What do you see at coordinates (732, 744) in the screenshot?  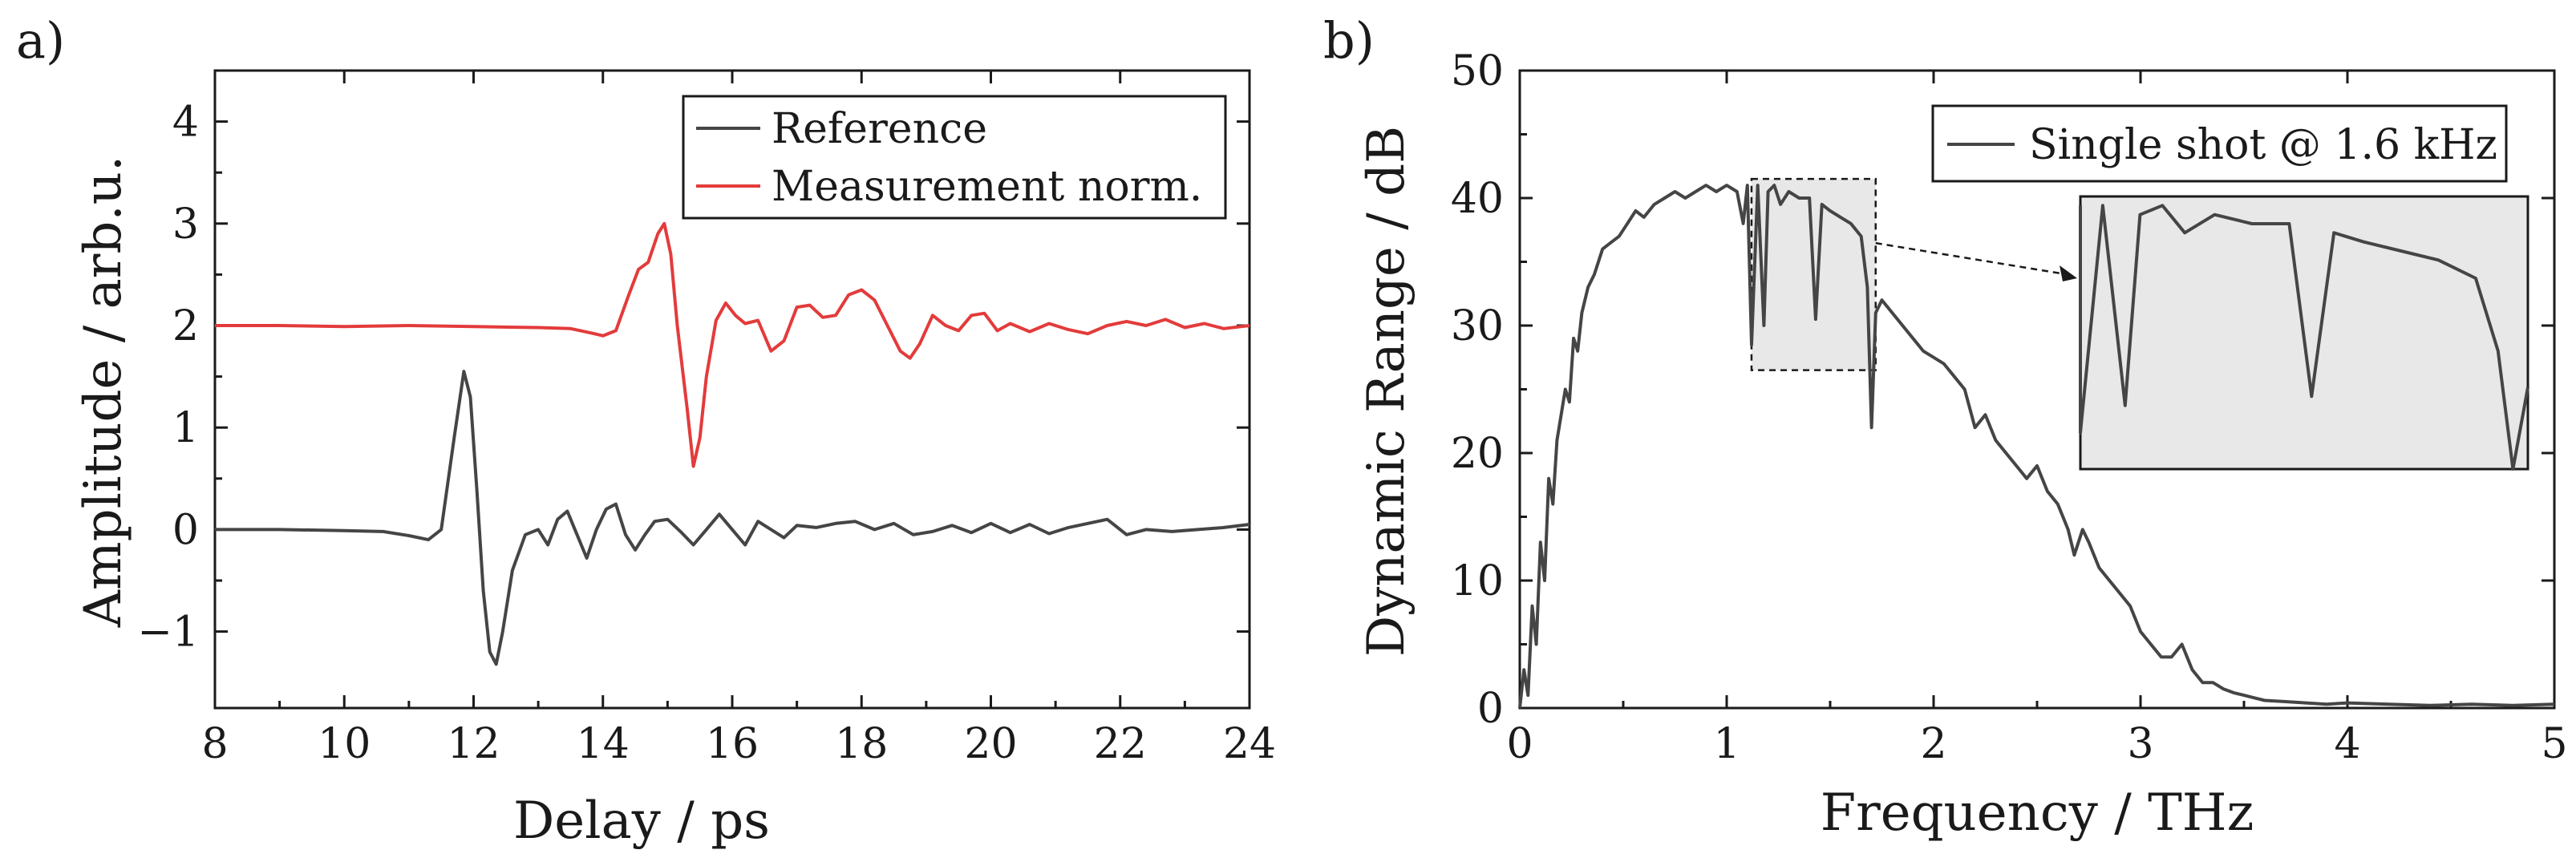 I see `x-tick-label: 16` at bounding box center [732, 744].